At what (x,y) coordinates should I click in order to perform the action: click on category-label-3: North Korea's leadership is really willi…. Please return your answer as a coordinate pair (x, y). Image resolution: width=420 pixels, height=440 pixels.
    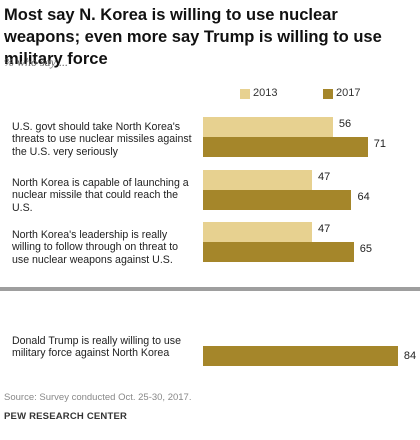
    Looking at the image, I should click on (95, 247).